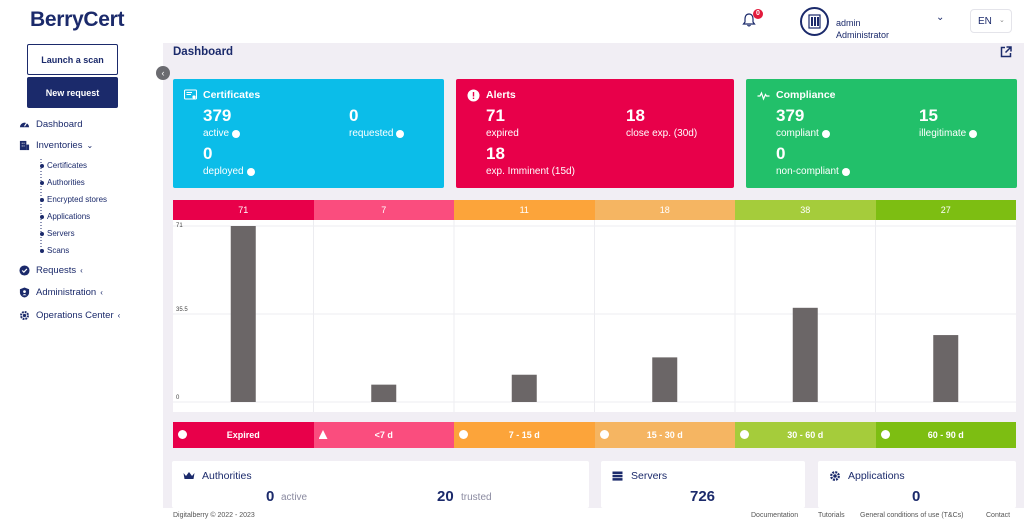 This screenshot has height=523, width=1024. I want to click on language-select: EN ⌄, so click(991, 21).